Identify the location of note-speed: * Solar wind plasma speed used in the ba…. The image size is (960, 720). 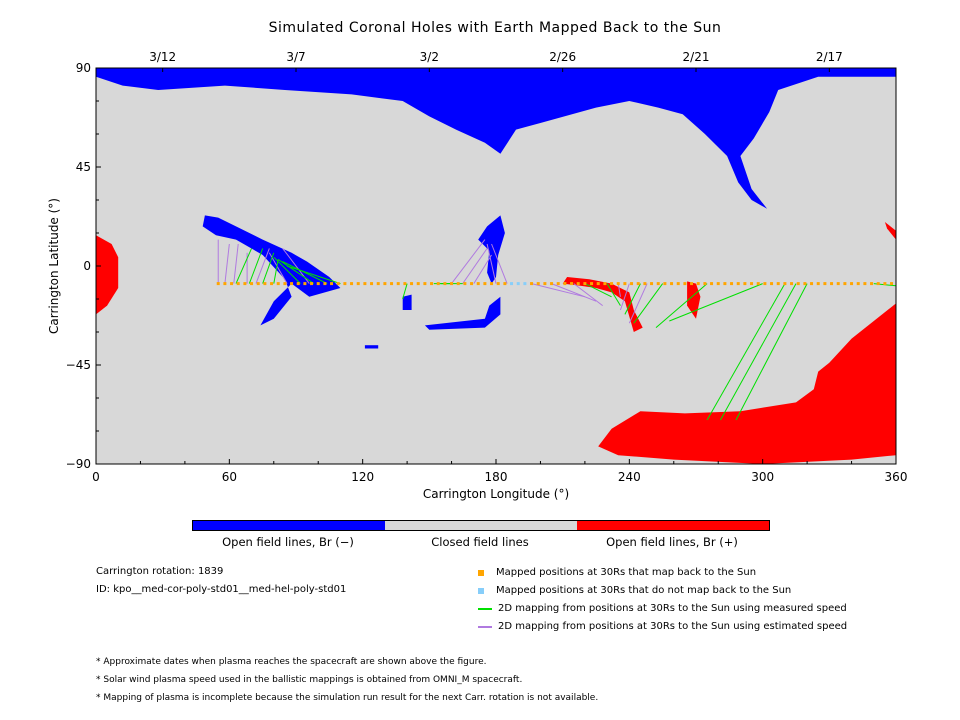
(309, 680).